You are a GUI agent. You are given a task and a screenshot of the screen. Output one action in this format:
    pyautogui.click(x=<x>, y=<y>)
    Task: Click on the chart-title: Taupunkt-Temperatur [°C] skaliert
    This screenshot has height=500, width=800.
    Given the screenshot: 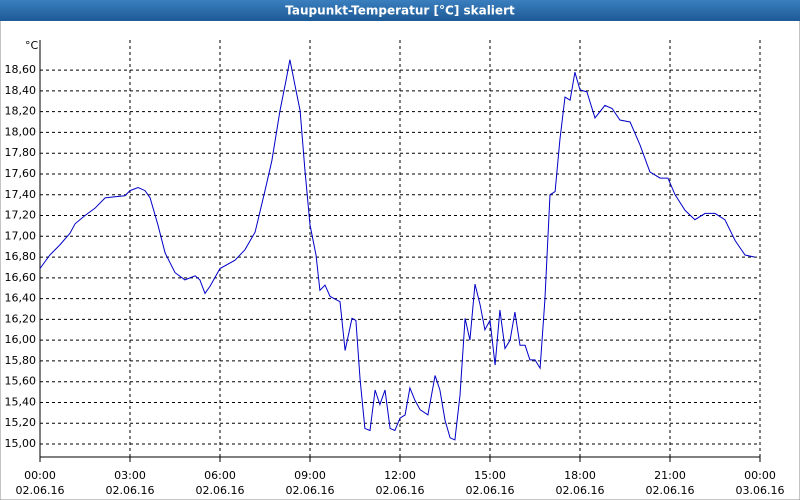 What is the action you would take?
    pyautogui.click(x=400, y=11)
    